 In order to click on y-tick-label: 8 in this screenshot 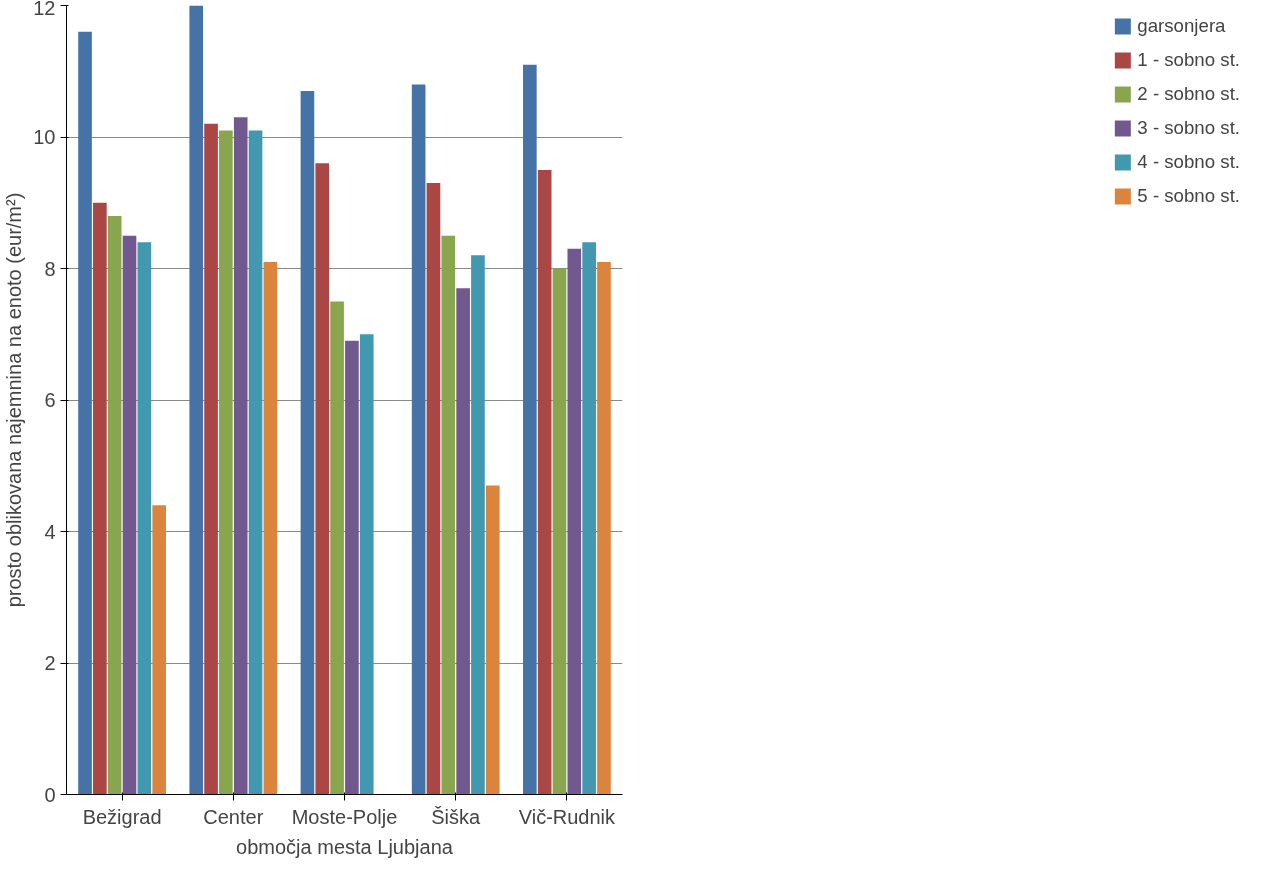, I will do `click(50, 268)`.